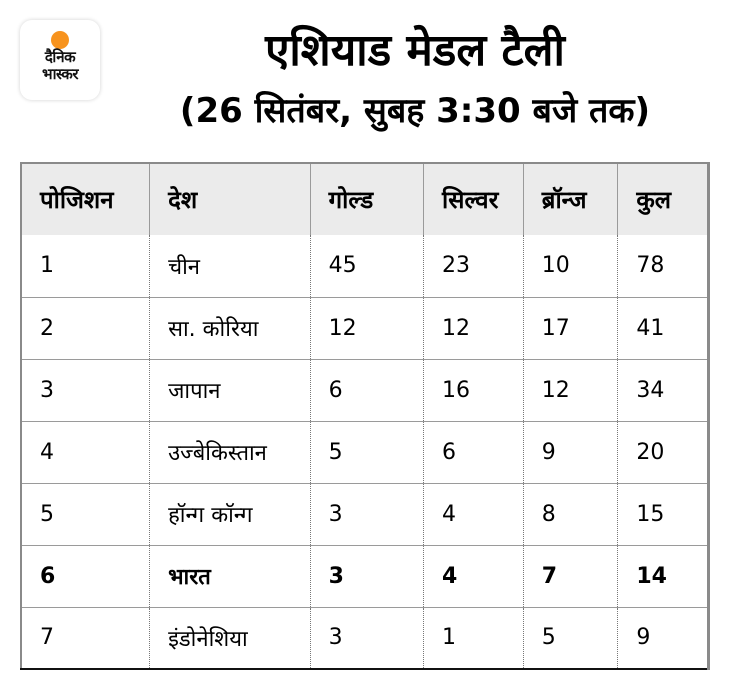 The image size is (730, 690). What do you see at coordinates (230, 327) in the screenshot?
I see `cell-country: सा. कोरिया` at bounding box center [230, 327].